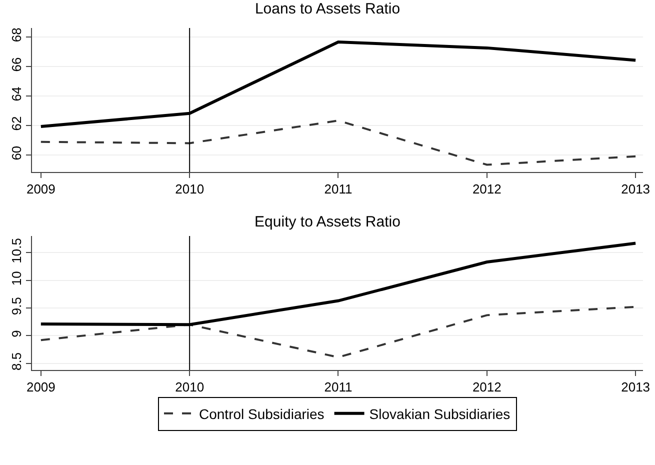 The width and height of the screenshot is (655, 465). I want to click on y-tick-label: 9.5, so click(16, 306).